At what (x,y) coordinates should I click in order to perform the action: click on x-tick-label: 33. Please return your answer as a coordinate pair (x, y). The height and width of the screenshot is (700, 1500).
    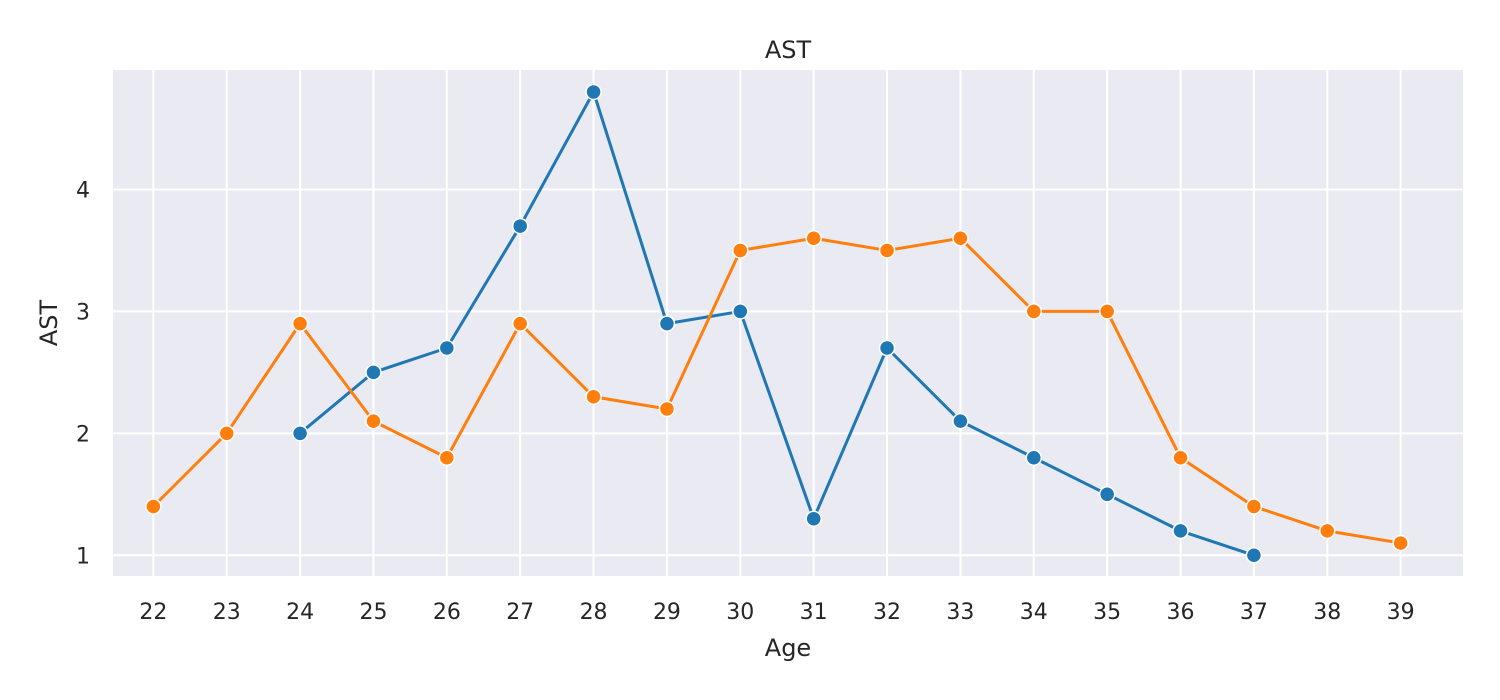
    Looking at the image, I should click on (960, 612).